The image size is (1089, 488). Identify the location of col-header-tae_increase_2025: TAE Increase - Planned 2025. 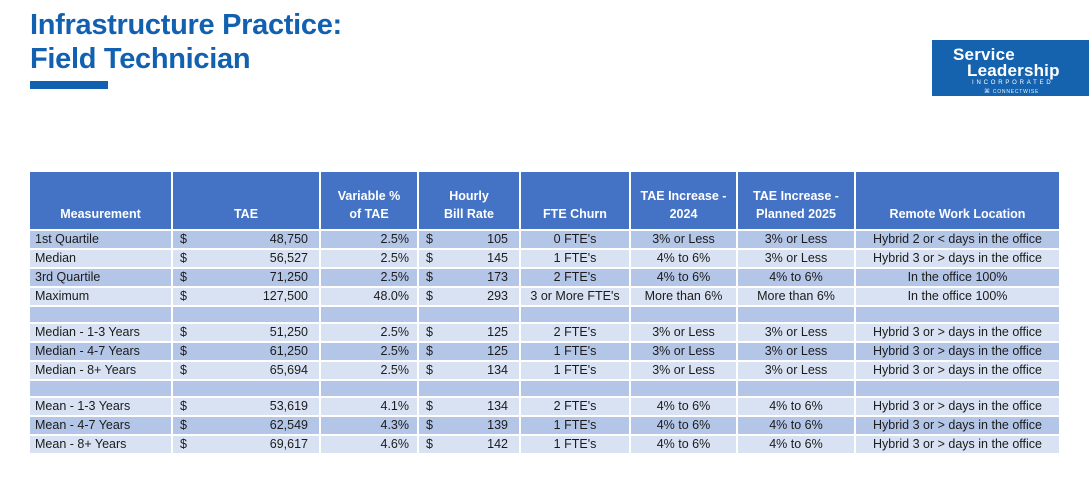
(796, 201).